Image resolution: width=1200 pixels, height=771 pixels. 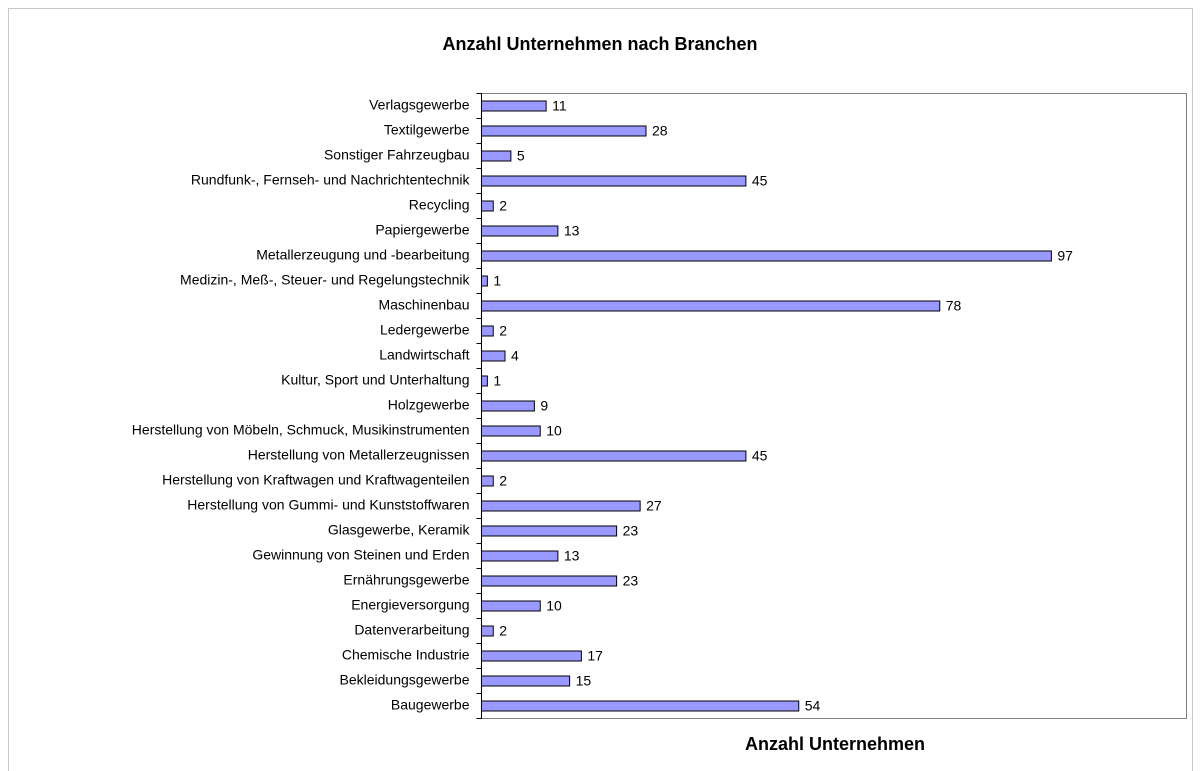 What do you see at coordinates (362, 255) in the screenshot?
I see `y-tick-label: Metallerzeugung und -bearbeitung` at bounding box center [362, 255].